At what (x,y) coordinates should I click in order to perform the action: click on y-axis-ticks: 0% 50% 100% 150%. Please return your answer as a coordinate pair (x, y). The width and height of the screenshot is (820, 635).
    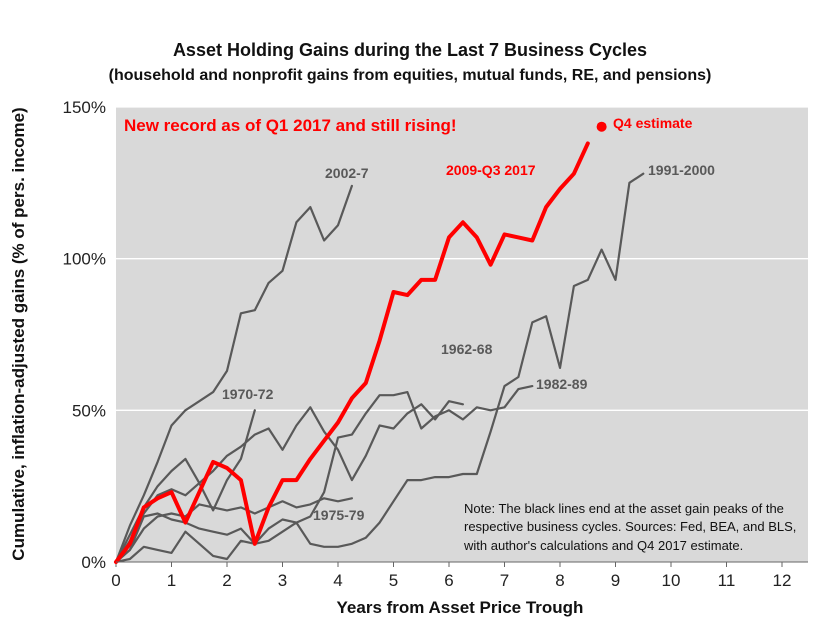
    Looking at the image, I should click on (84, 335).